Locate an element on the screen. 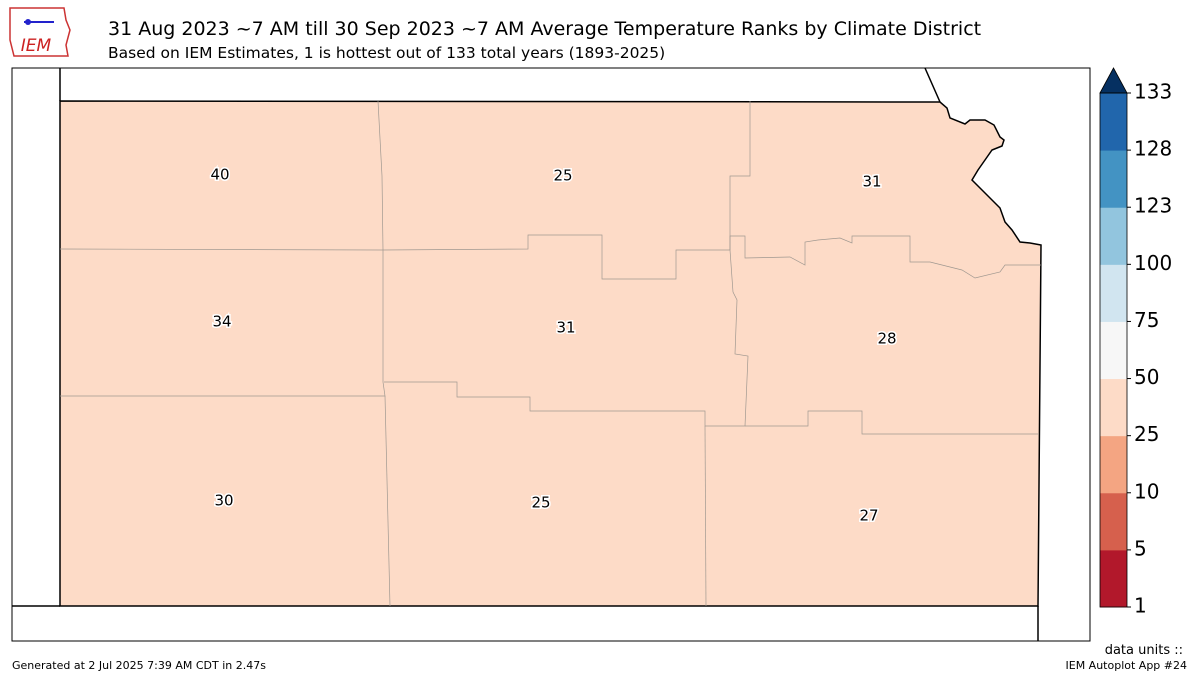  footer-units: data units :: is located at coordinates (1144, 650).